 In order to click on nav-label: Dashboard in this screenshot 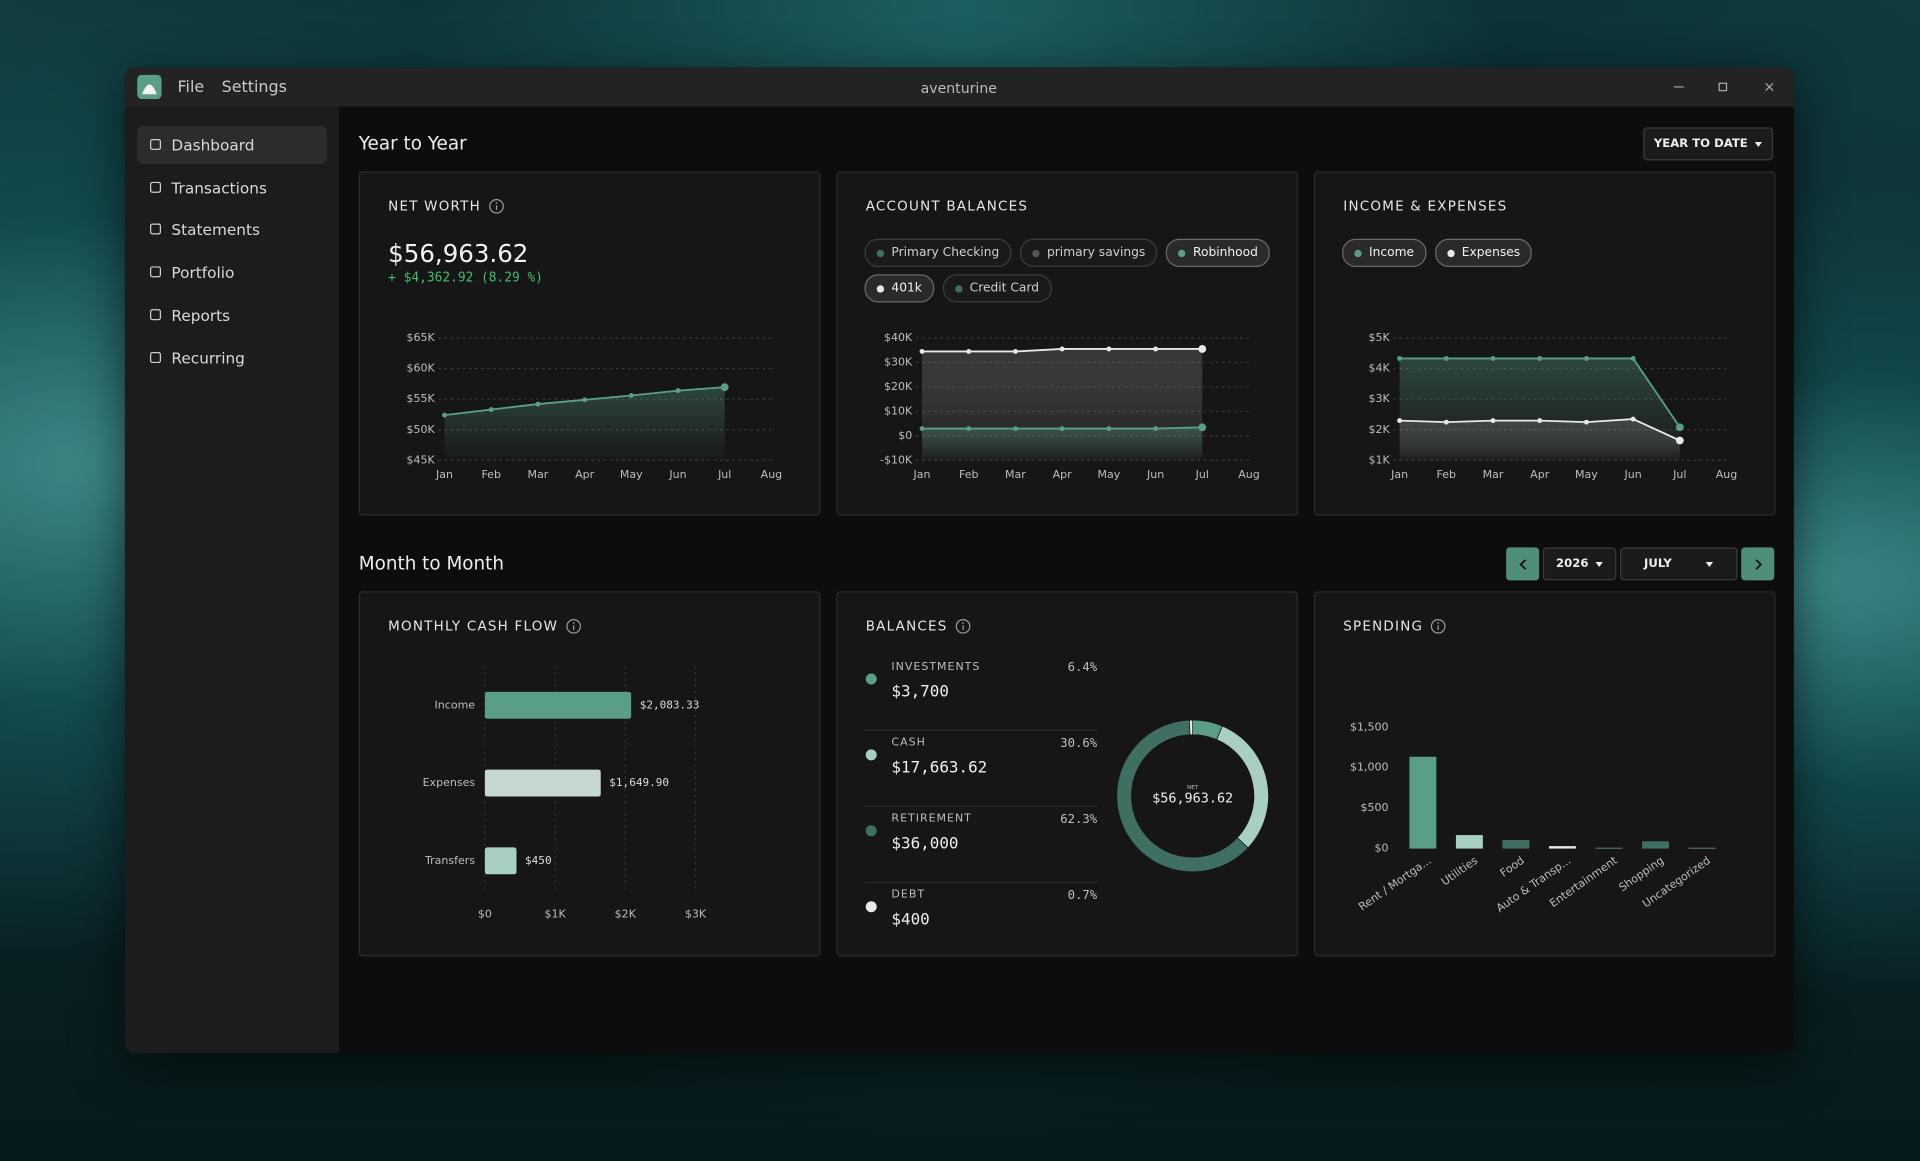, I will do `click(213, 145)`.